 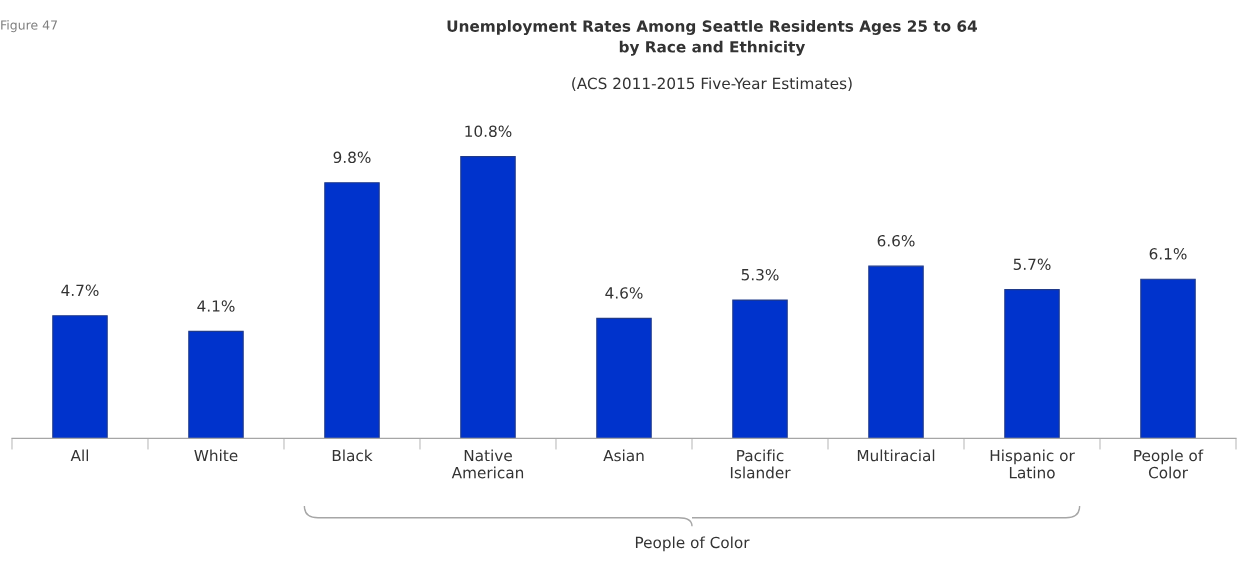 I want to click on chart-subtitle: (ACS 2011-2015 Five-Year Estimates), so click(x=712, y=84).